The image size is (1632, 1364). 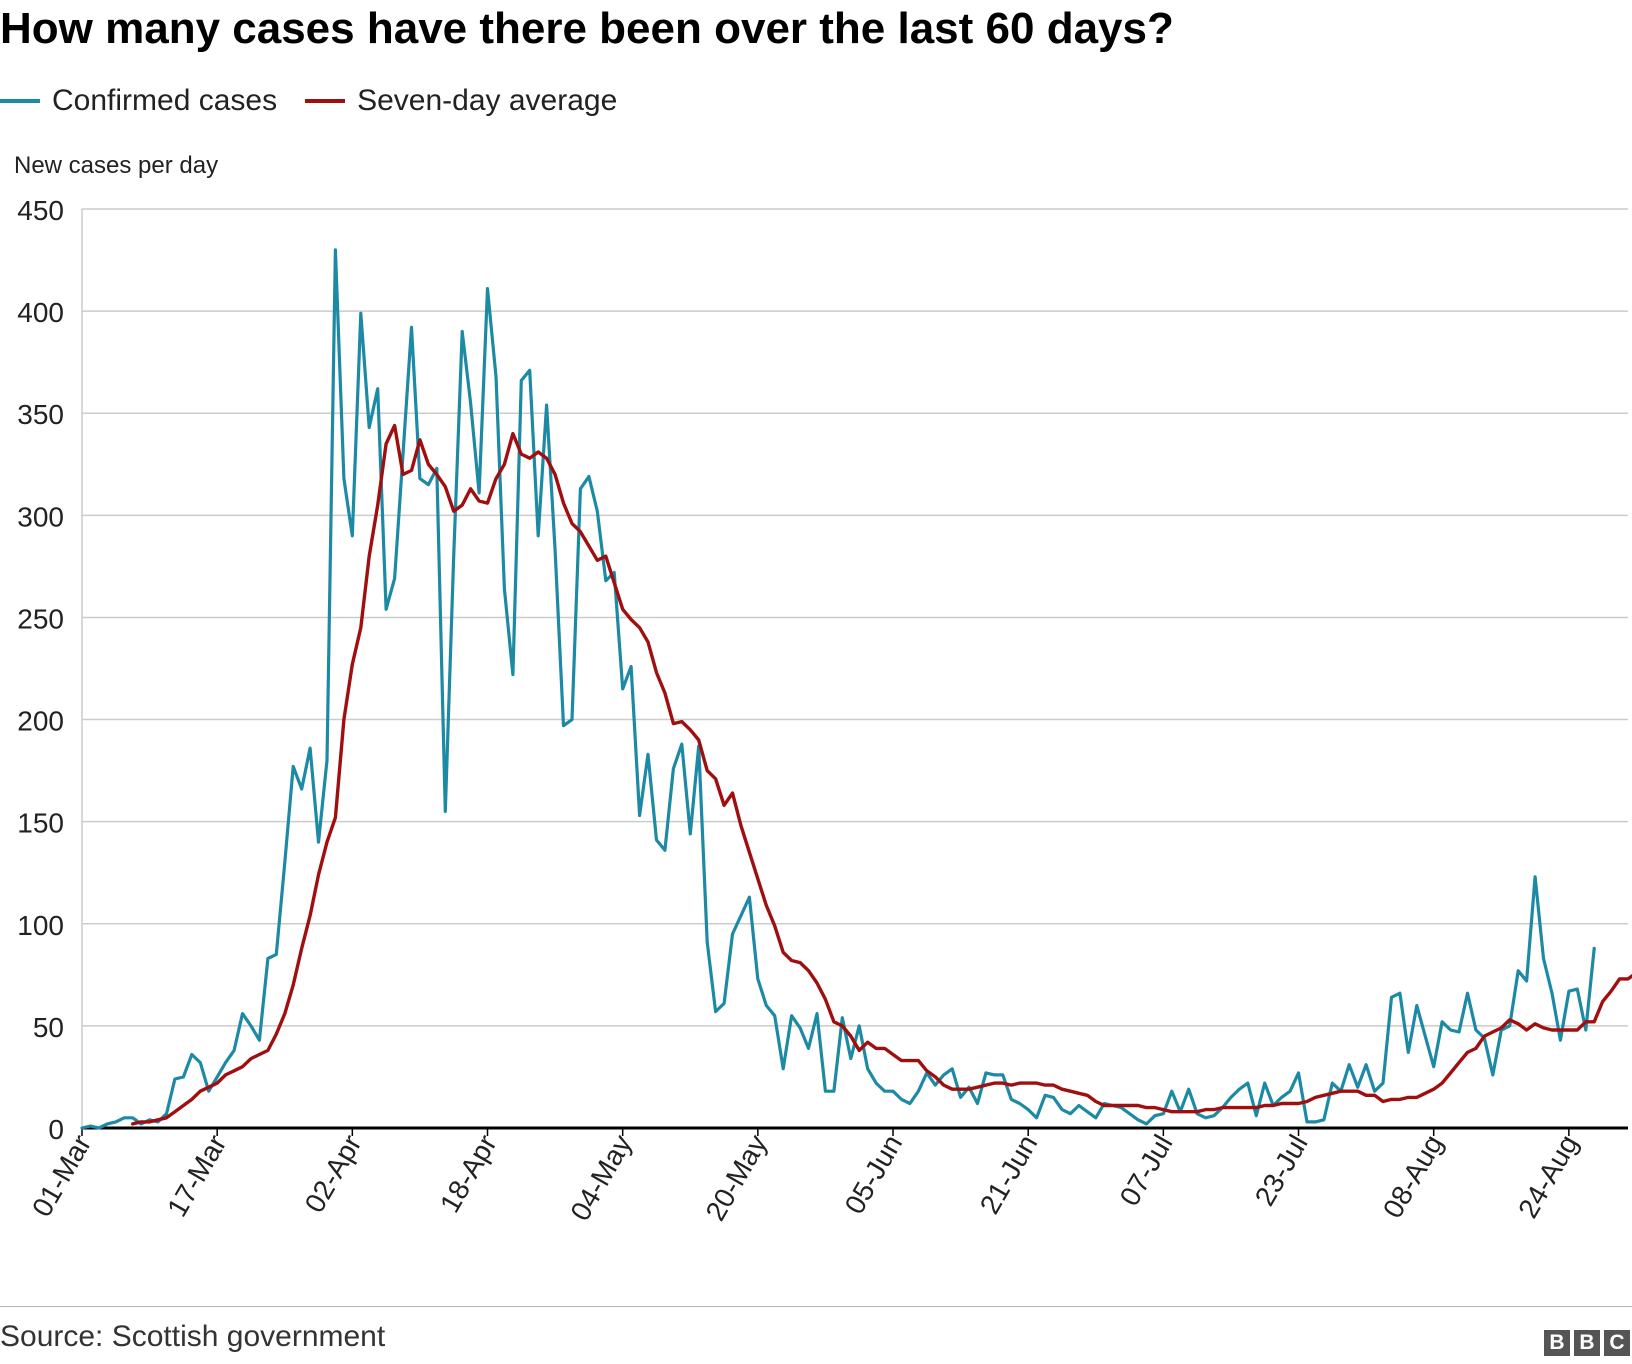 I want to click on x-tick-label: 24-Aug, so click(x=1548, y=1177).